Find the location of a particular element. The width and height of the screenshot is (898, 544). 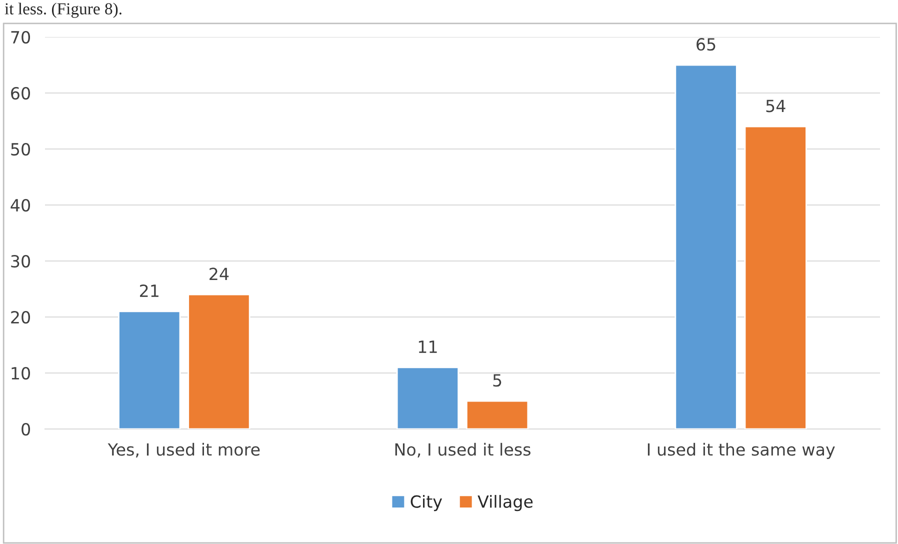

y-tick-label: 40 is located at coordinates (20, 205).